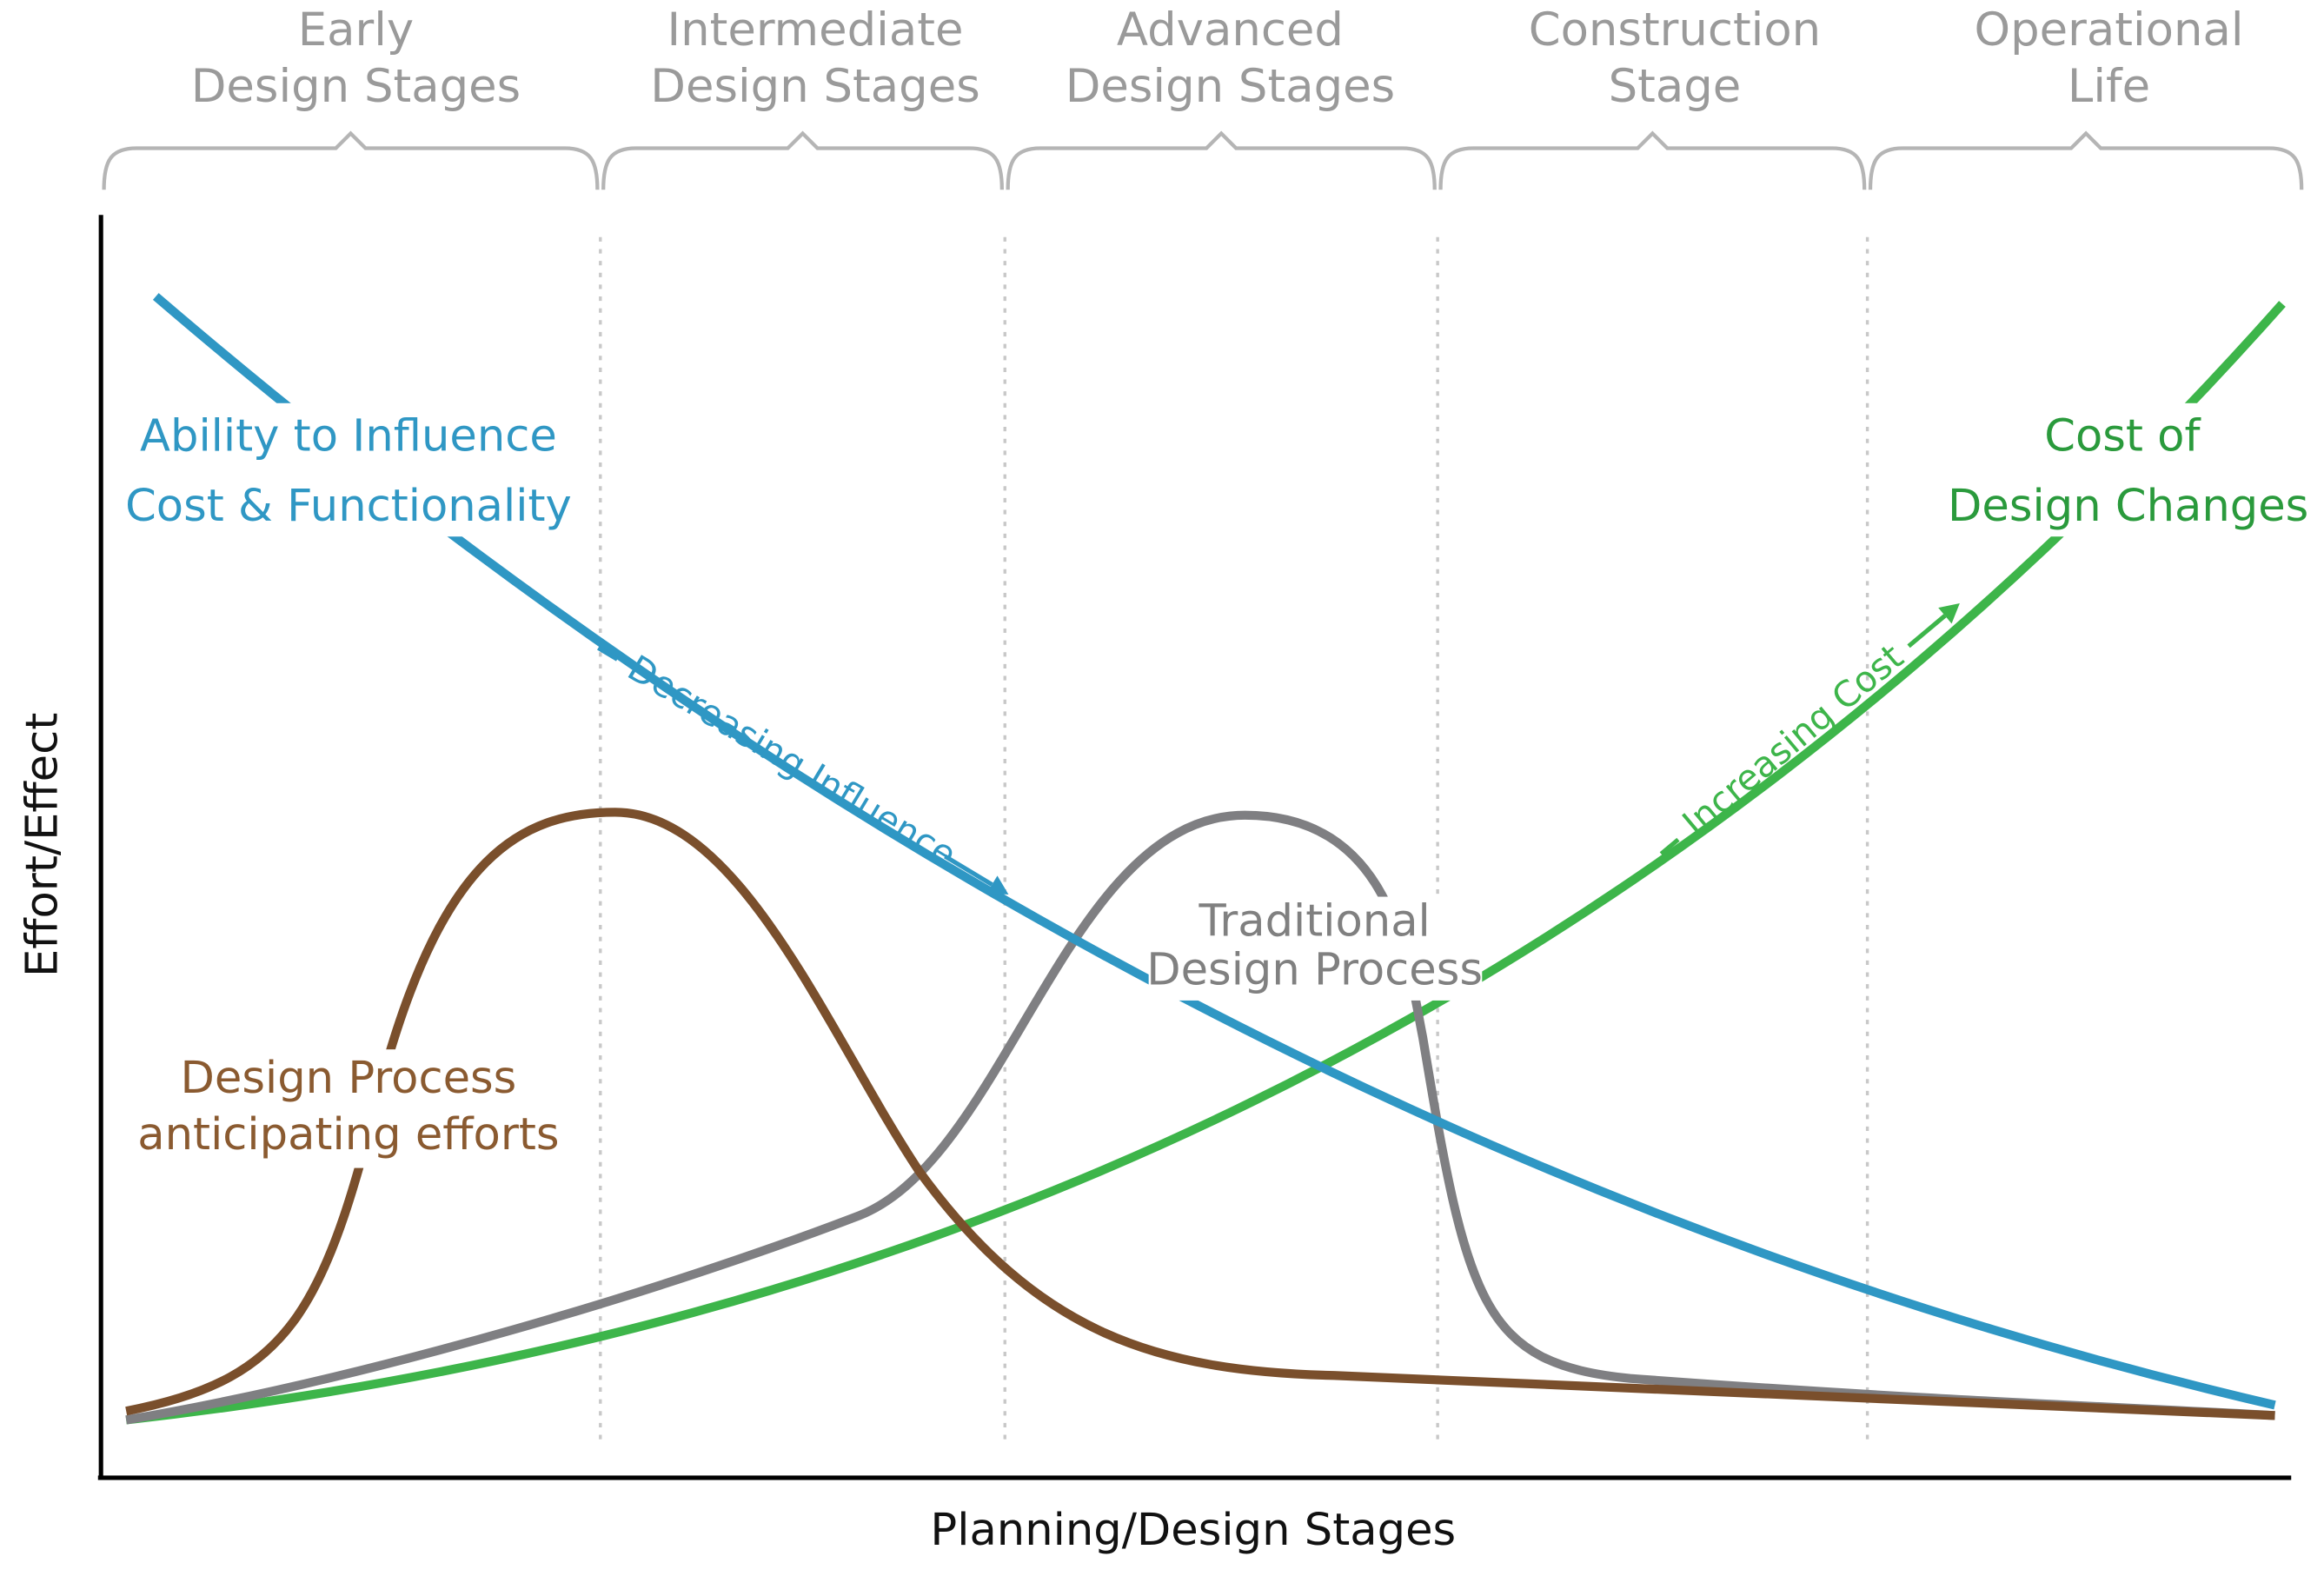 This screenshot has height=1583, width=2324. What do you see at coordinates (349, 507) in the screenshot?
I see `influence-label: Cost & Functionality` at bounding box center [349, 507].